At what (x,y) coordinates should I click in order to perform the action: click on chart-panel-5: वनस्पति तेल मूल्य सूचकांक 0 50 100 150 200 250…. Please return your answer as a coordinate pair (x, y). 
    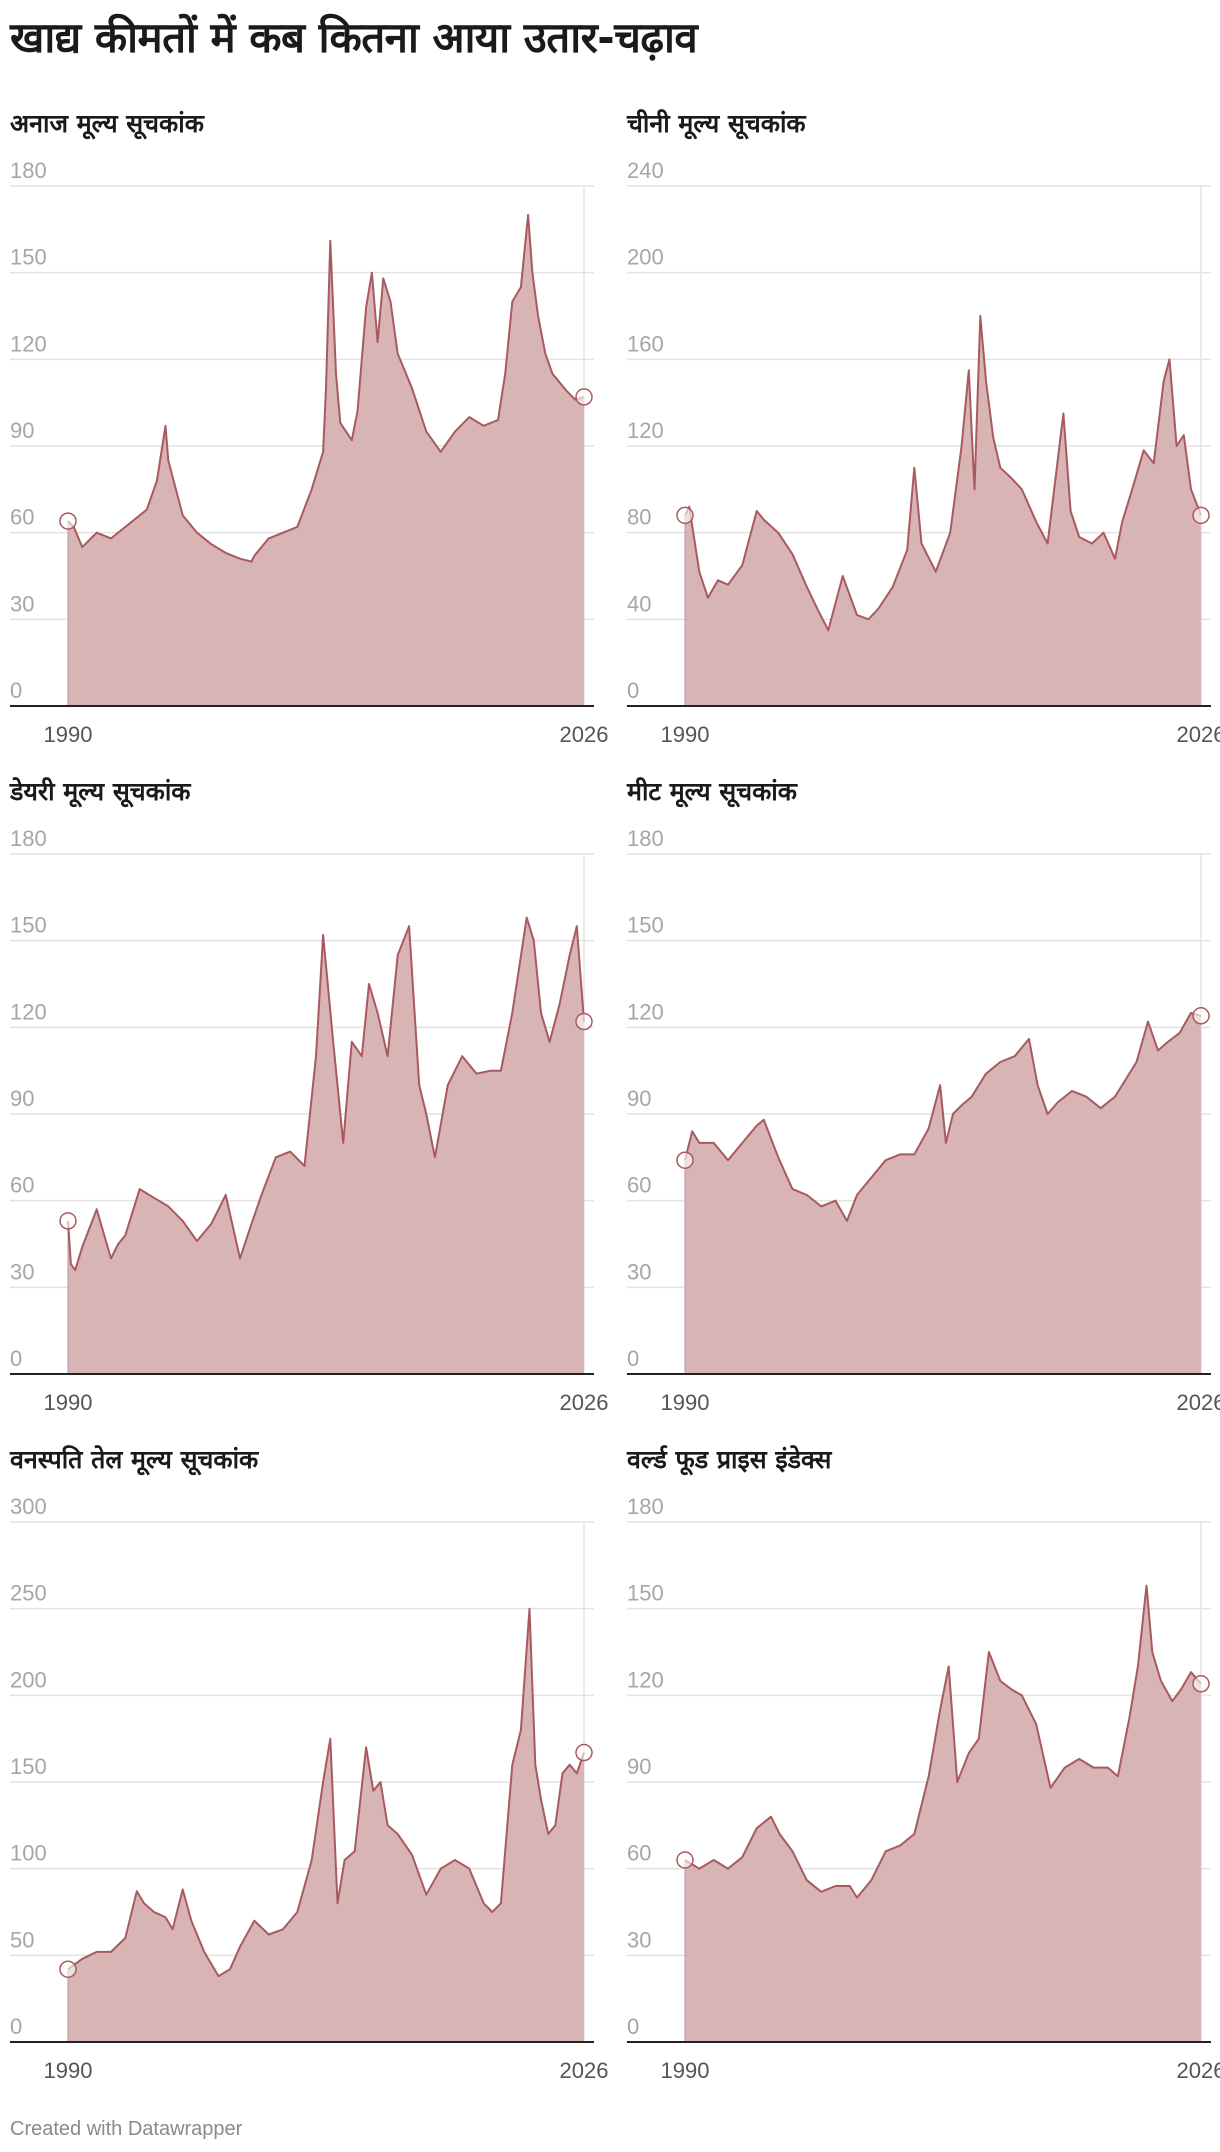
    Looking at the image, I should click on (308, 1764).